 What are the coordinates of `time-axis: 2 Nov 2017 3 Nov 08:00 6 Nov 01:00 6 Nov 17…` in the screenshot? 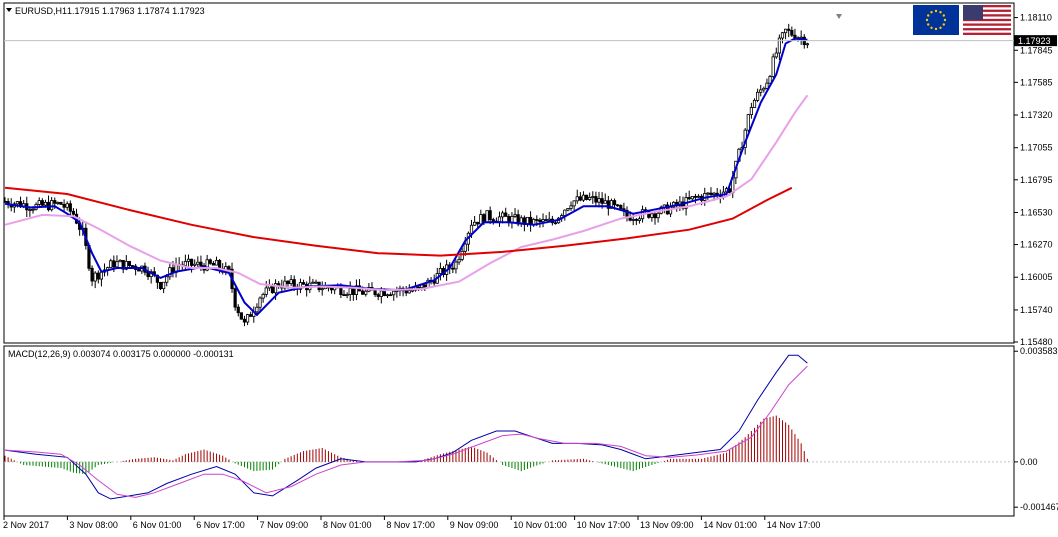 It's located at (411, 523).